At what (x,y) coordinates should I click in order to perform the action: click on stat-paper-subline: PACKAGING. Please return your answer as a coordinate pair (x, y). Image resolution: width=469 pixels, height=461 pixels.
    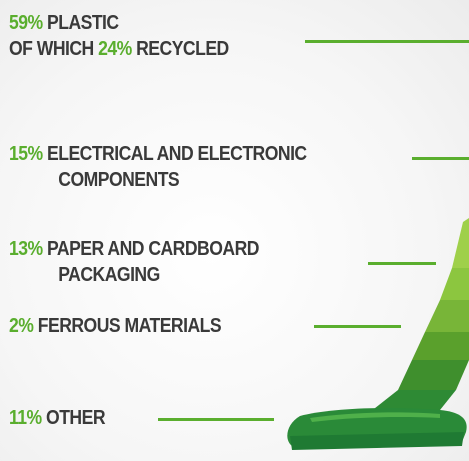
    Looking at the image, I should click on (109, 275).